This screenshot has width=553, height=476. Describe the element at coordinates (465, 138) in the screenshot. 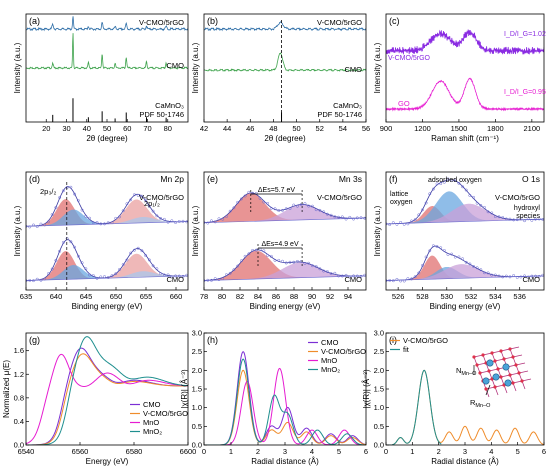

I see `x-axis-label: Raman shift (cm⁻¹)` at that location.